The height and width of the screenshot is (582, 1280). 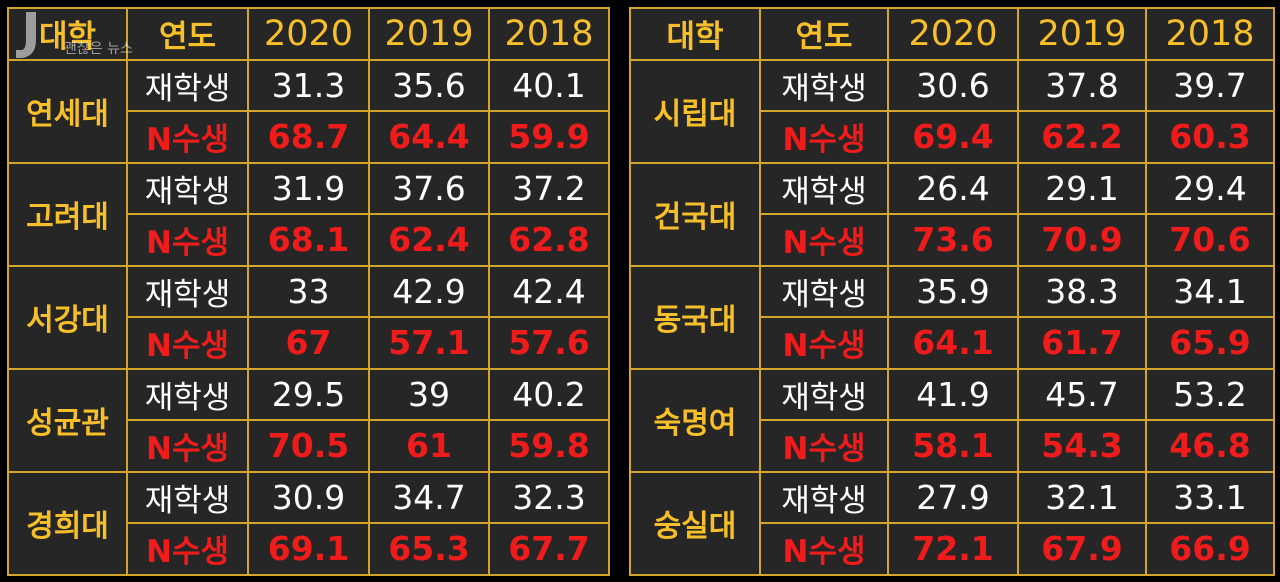 I want to click on value-cell: 37.2, so click(x=549, y=188).